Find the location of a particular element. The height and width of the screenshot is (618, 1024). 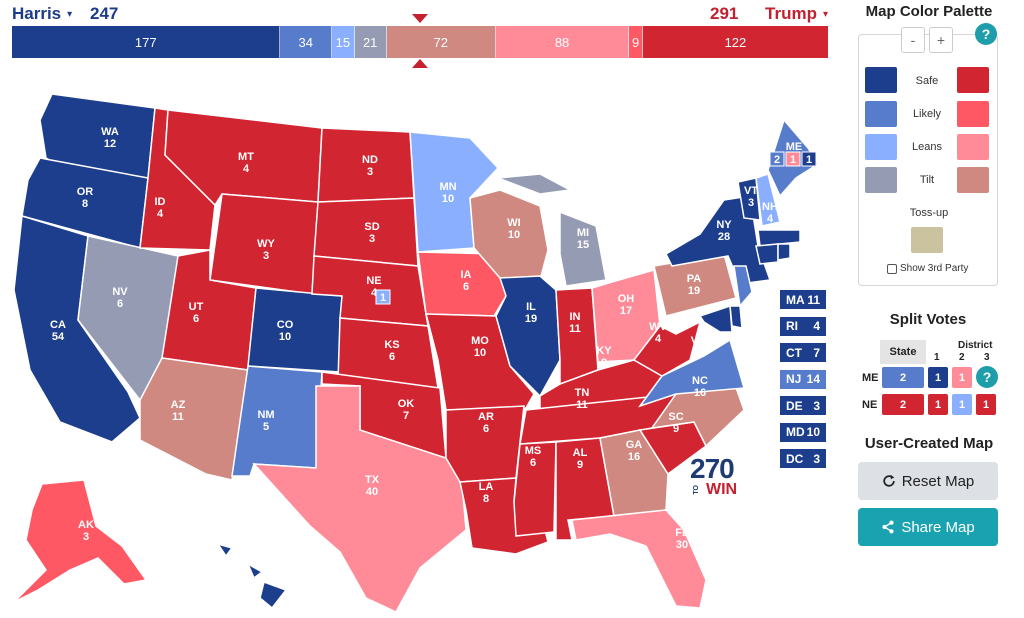

swatch-tossup is located at coordinates (927, 240).